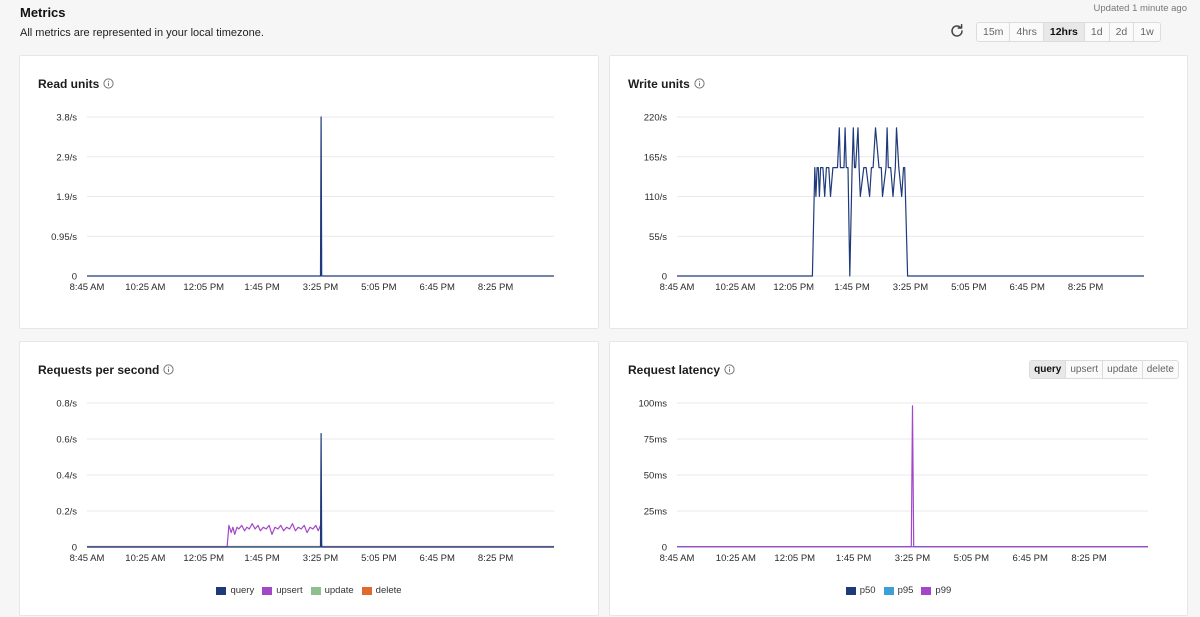  What do you see at coordinates (66, 197) in the screenshot?
I see `y-tick-label: 1.9/s` at bounding box center [66, 197].